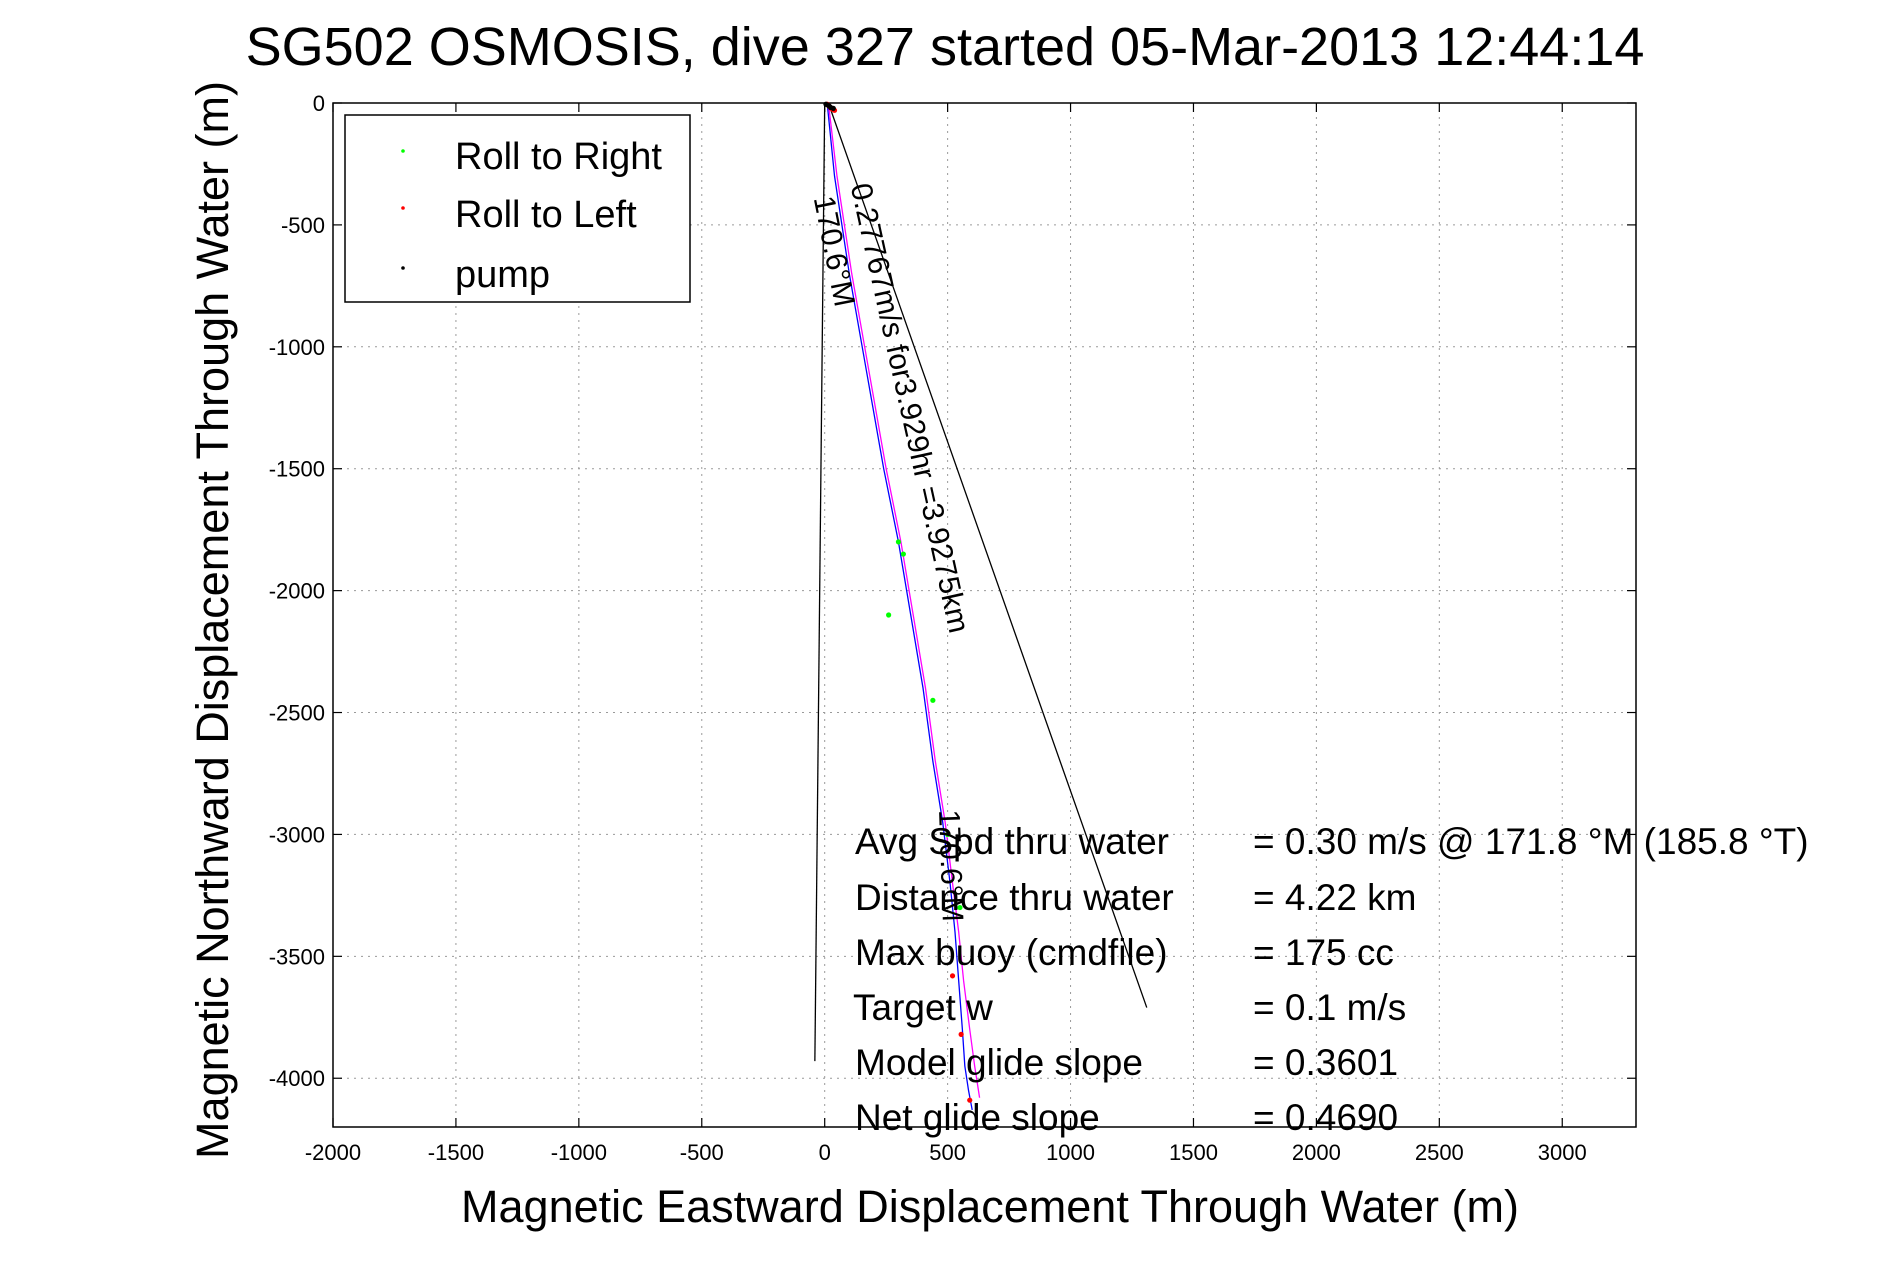 The image size is (1891, 1262). I want to click on stat-value-model-glide: = 0.3601, so click(1325, 1062).